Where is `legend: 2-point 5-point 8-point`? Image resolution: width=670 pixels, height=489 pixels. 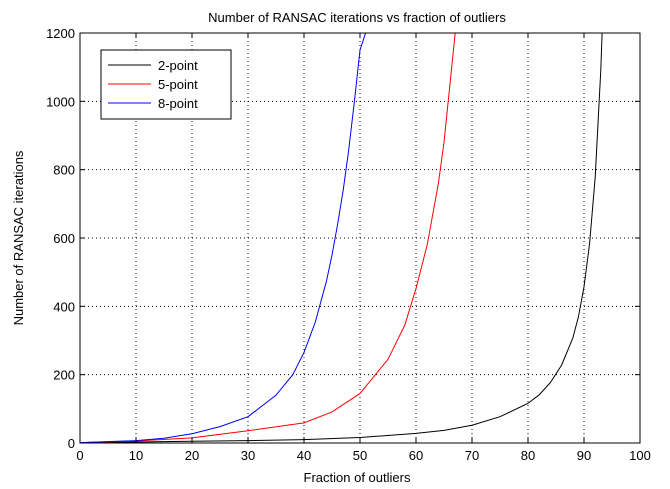
legend: 2-point 5-point 8-point is located at coordinates (166, 84).